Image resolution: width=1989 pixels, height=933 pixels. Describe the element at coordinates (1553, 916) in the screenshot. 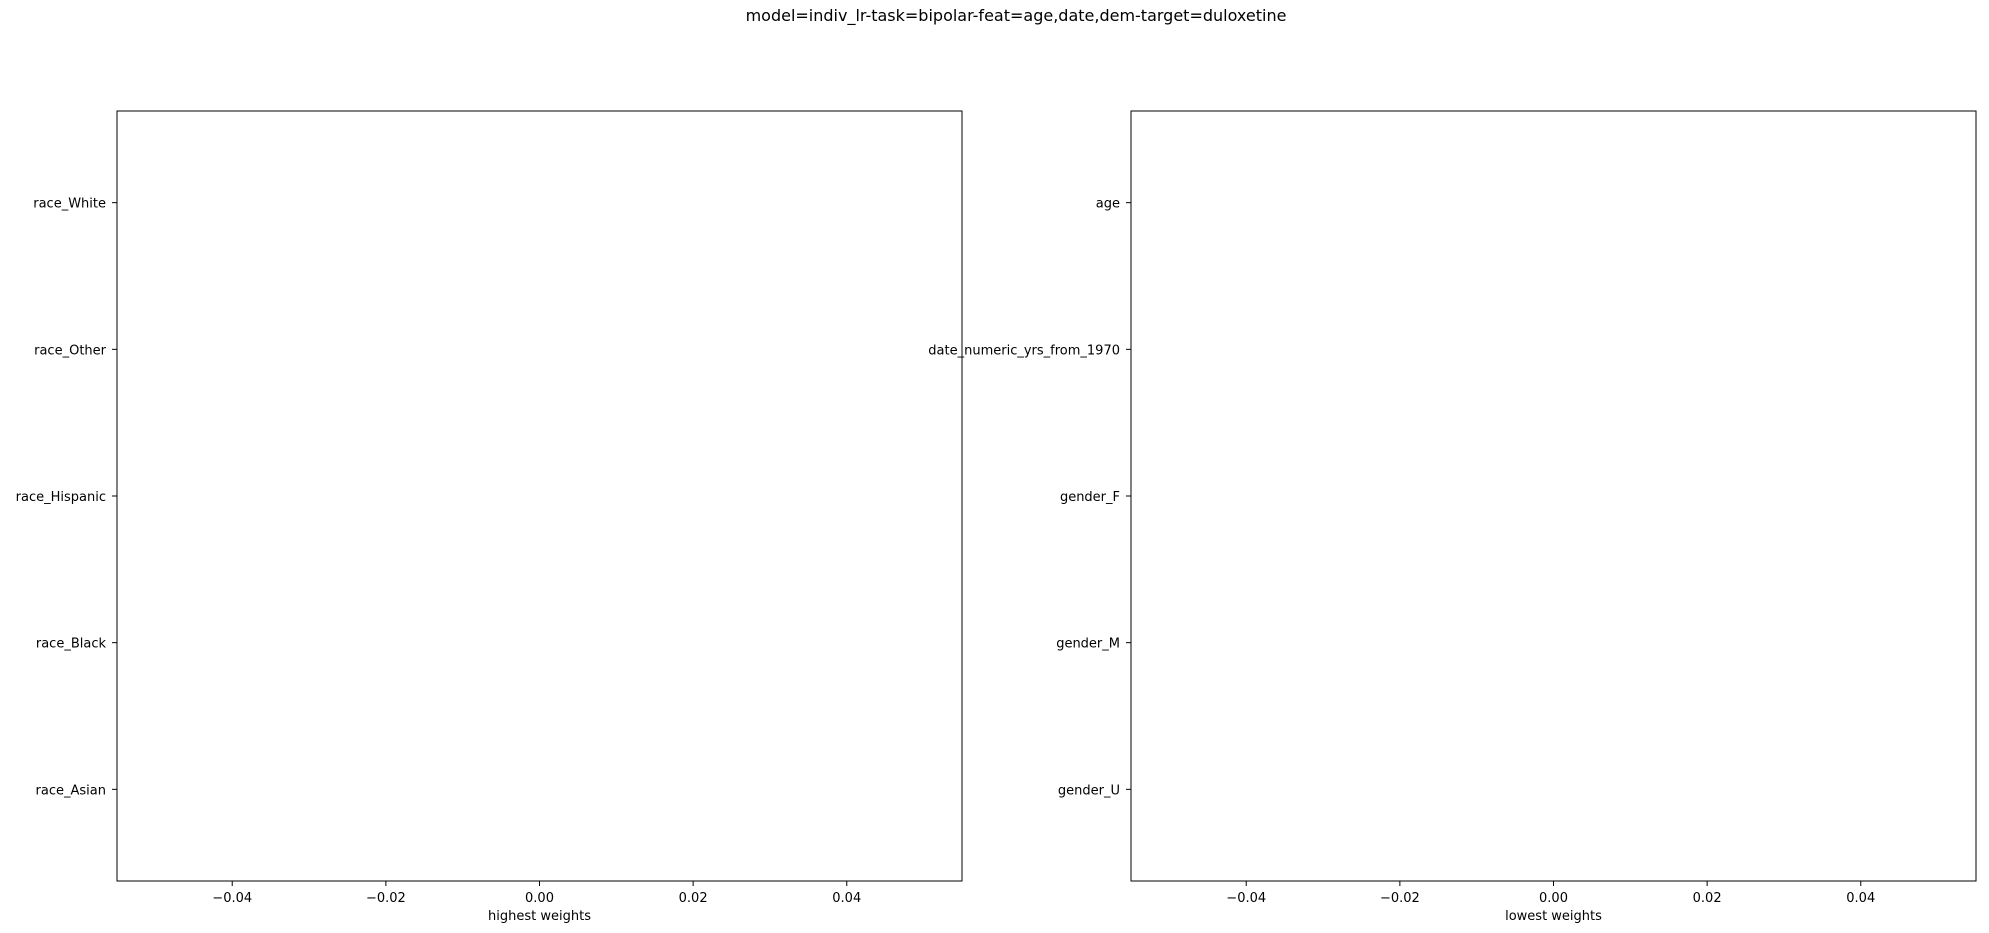

I see `x-axis-label: lowest weights` at that location.